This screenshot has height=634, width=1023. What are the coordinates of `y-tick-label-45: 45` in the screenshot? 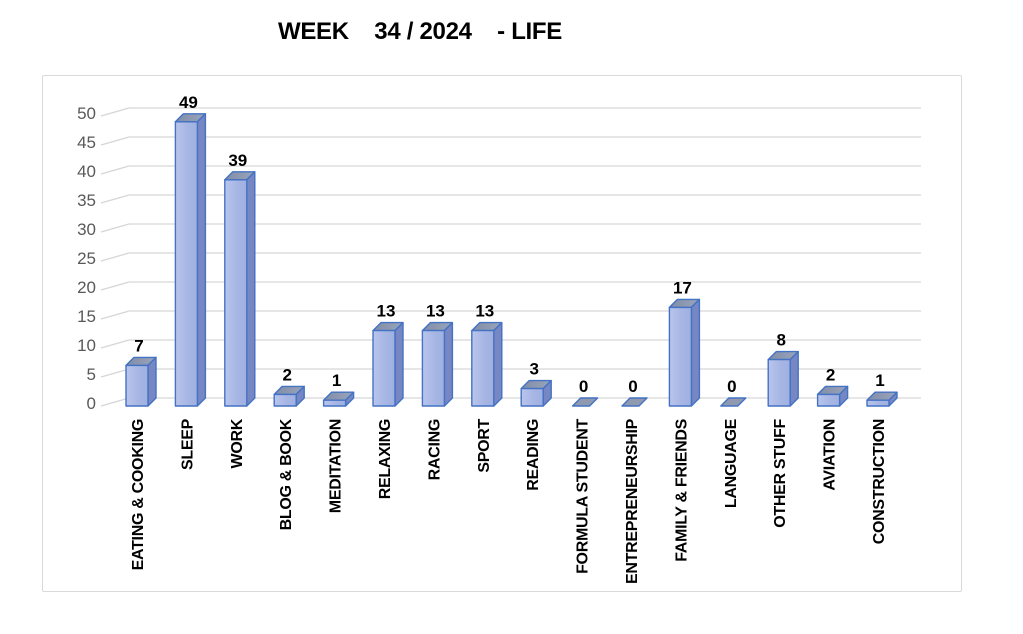 It's located at (86, 142).